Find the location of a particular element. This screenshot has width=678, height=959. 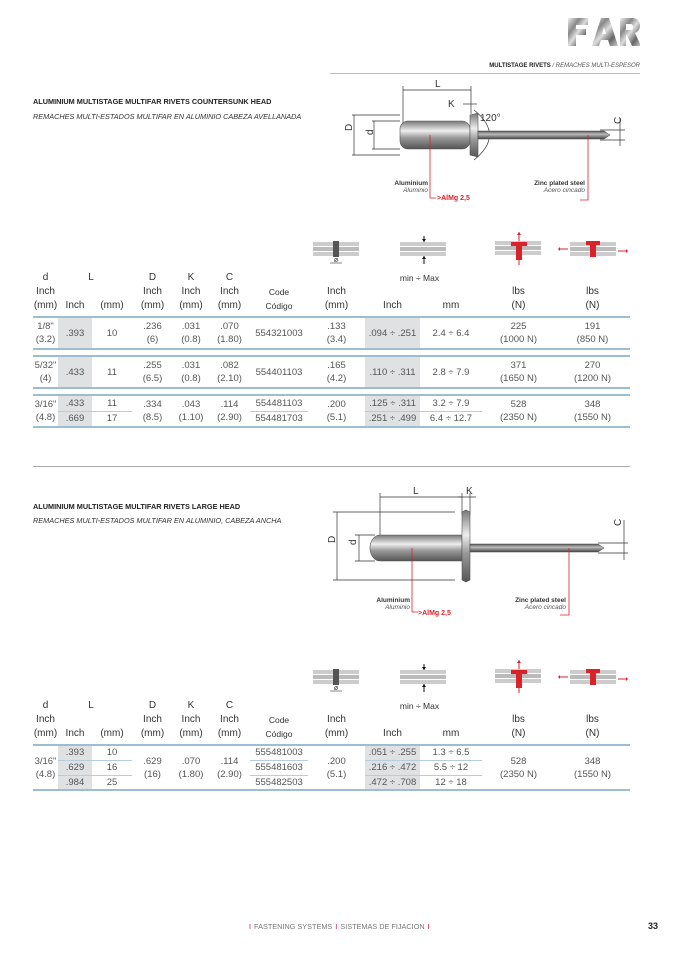

cell-grip-mm: 1.3 ÷ 6.5 is located at coordinates (451, 753).